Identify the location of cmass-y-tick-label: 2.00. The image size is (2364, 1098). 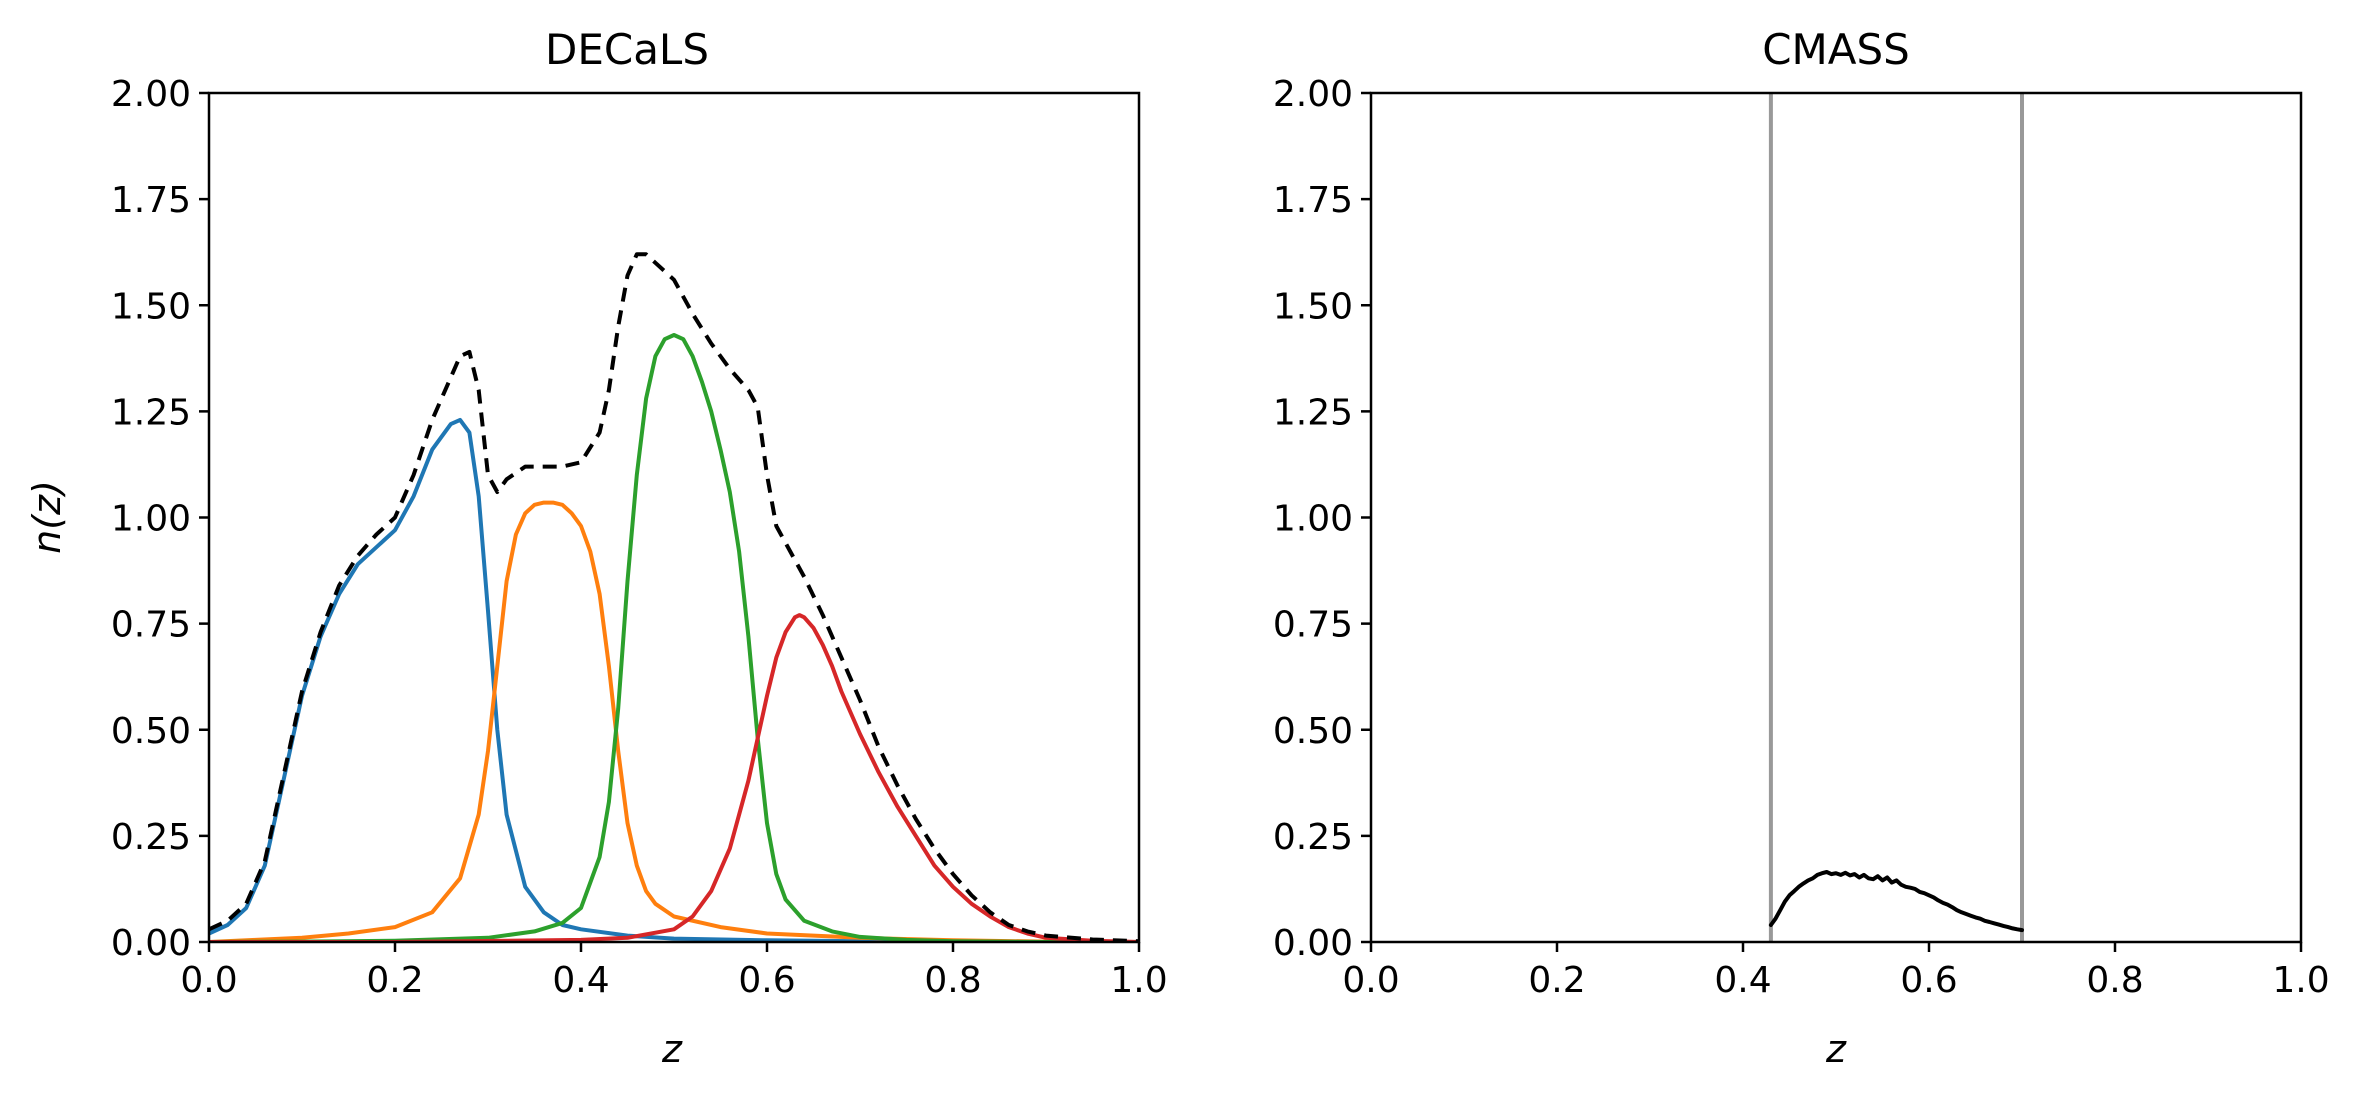
(1313, 94).